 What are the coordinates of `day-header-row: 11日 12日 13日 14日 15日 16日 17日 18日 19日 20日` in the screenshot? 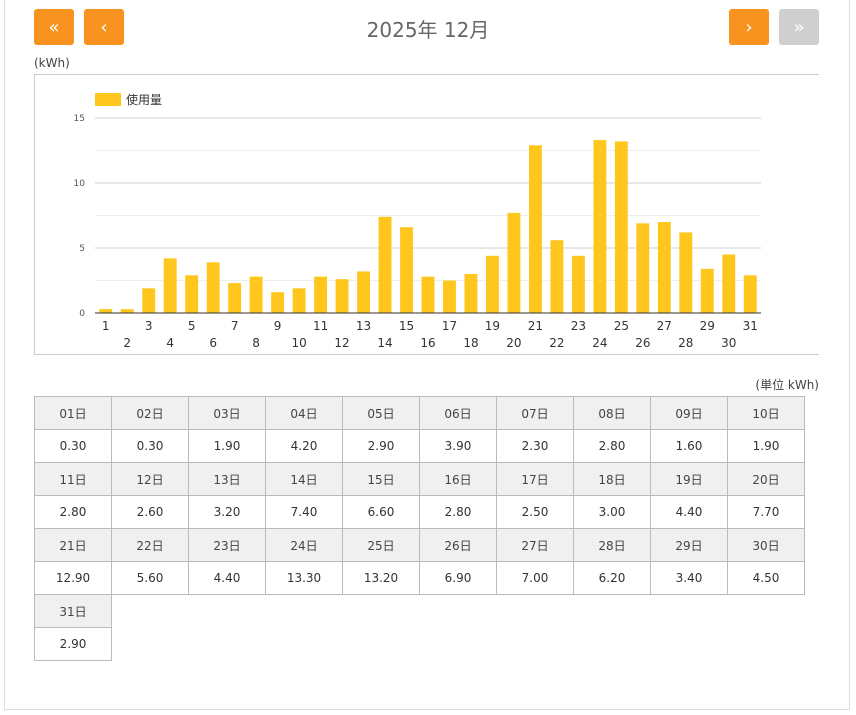 It's located at (419, 479).